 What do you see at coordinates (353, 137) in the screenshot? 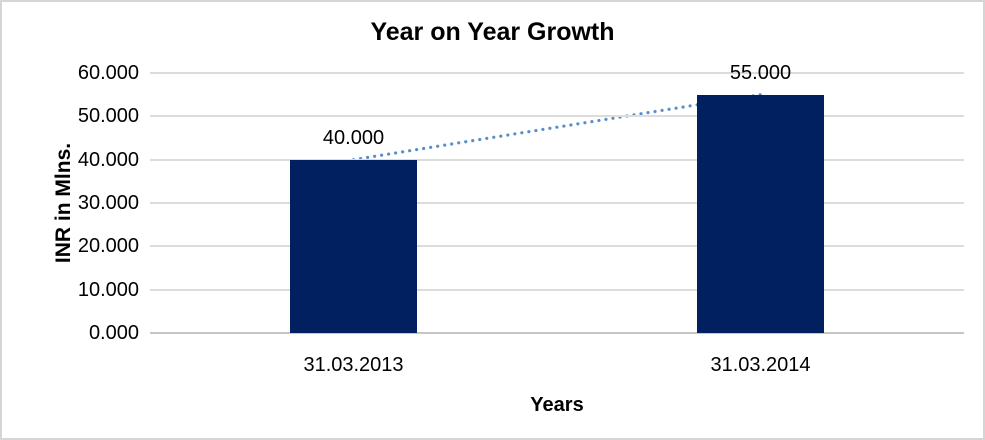
I see `data-label: 40.000` at bounding box center [353, 137].